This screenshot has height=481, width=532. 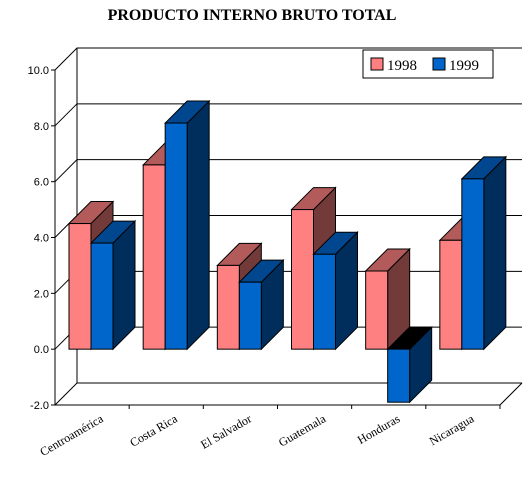 I want to click on x-tick-label: El Salvador, so click(x=226, y=431).